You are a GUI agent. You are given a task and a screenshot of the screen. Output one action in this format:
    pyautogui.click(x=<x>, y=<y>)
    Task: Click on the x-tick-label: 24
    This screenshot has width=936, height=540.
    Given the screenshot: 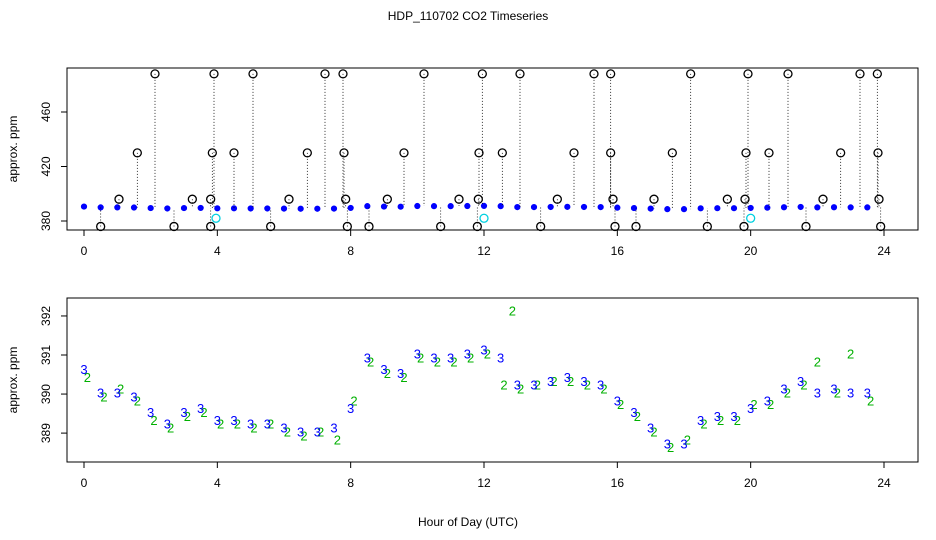 What is the action you would take?
    pyautogui.click(x=884, y=483)
    